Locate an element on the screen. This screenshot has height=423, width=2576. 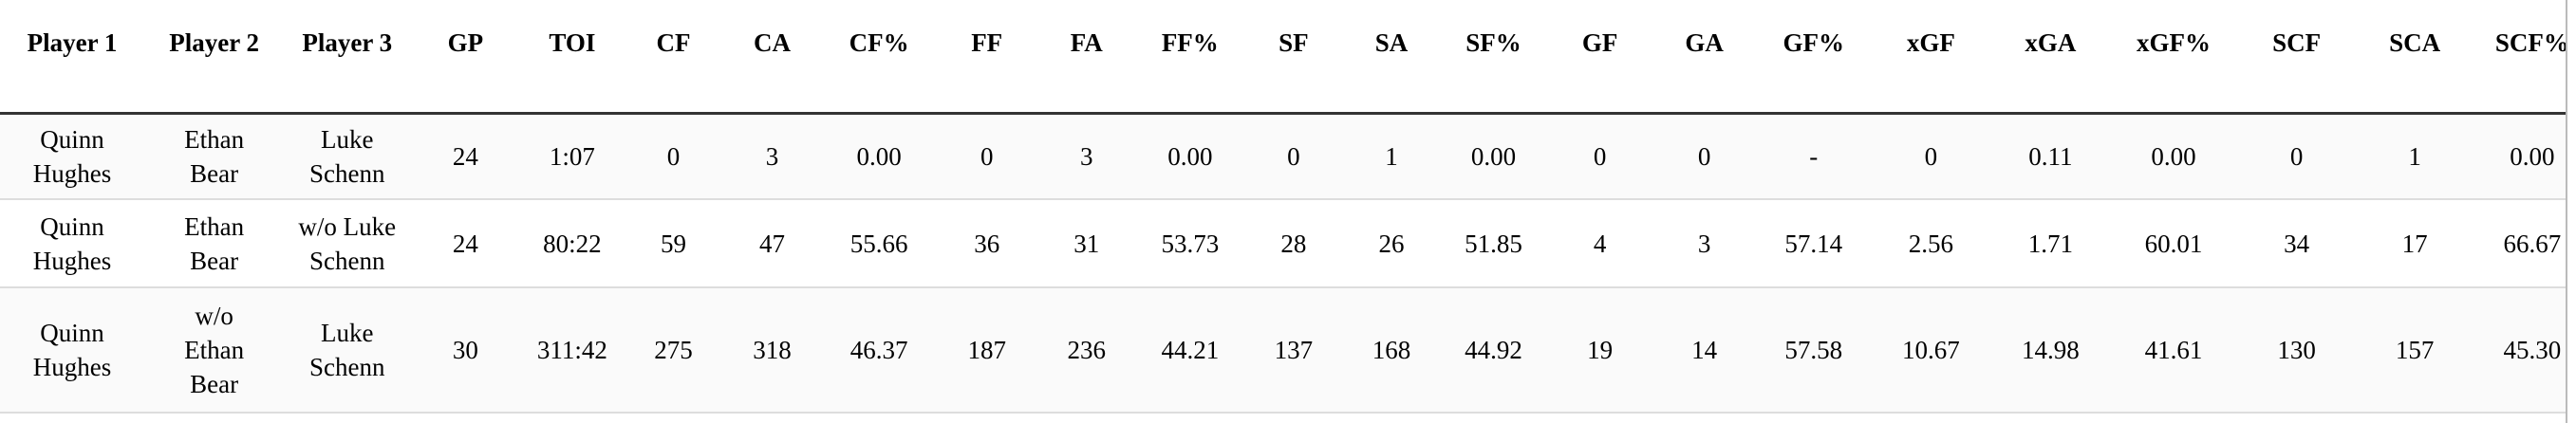
column-header: SA is located at coordinates (1391, 57).